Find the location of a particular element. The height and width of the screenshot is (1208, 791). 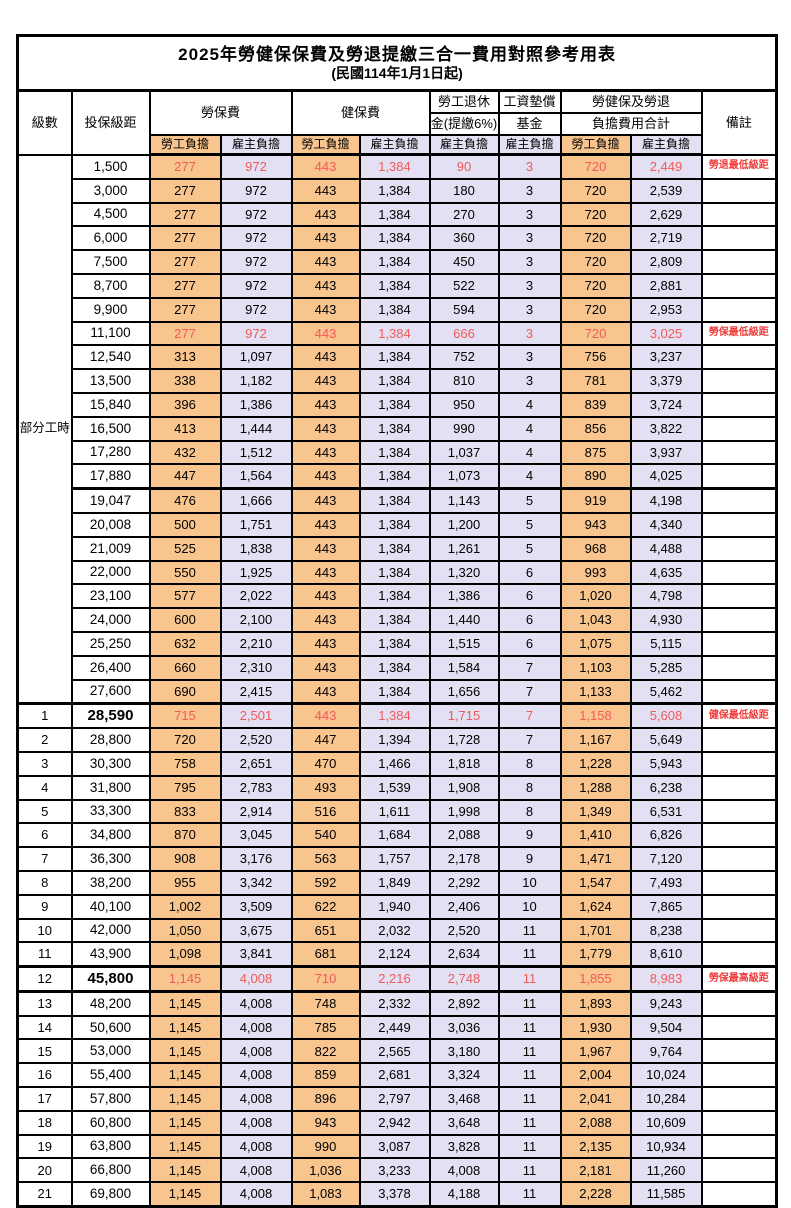

subheader-fund-employer: 雇主負擔 is located at coordinates (529, 145).